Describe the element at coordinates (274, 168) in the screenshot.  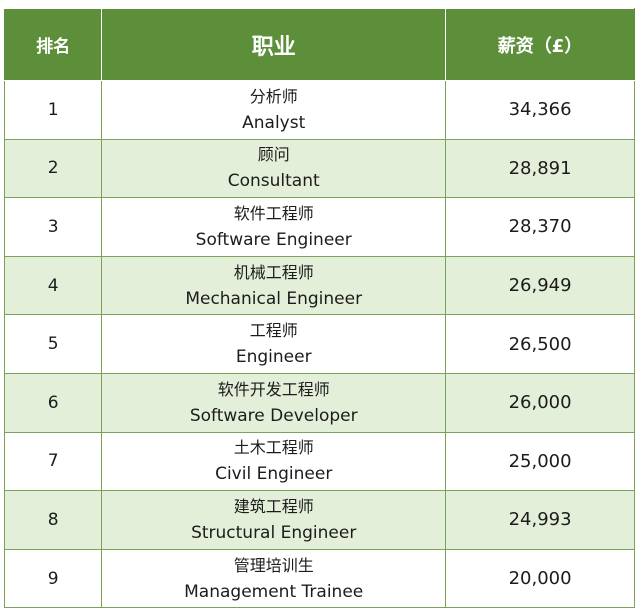
I see `job-cell: 顾问 Consultant` at that location.